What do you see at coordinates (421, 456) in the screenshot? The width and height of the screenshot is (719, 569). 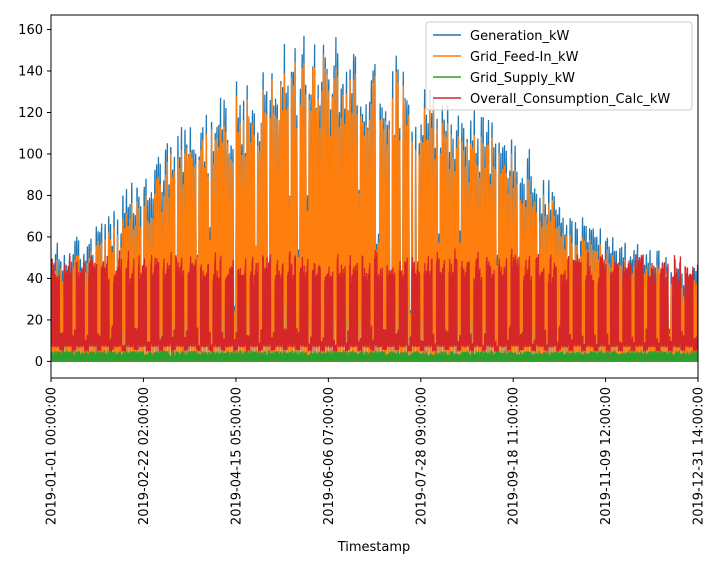 I see `x-tick-label: 2019-07-28 09:00:00` at bounding box center [421, 456].